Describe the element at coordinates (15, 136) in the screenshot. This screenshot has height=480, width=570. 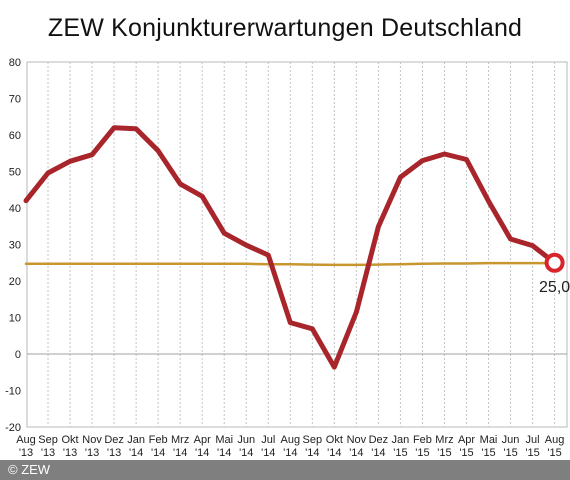
I see `y-tick-label: 60` at that location.